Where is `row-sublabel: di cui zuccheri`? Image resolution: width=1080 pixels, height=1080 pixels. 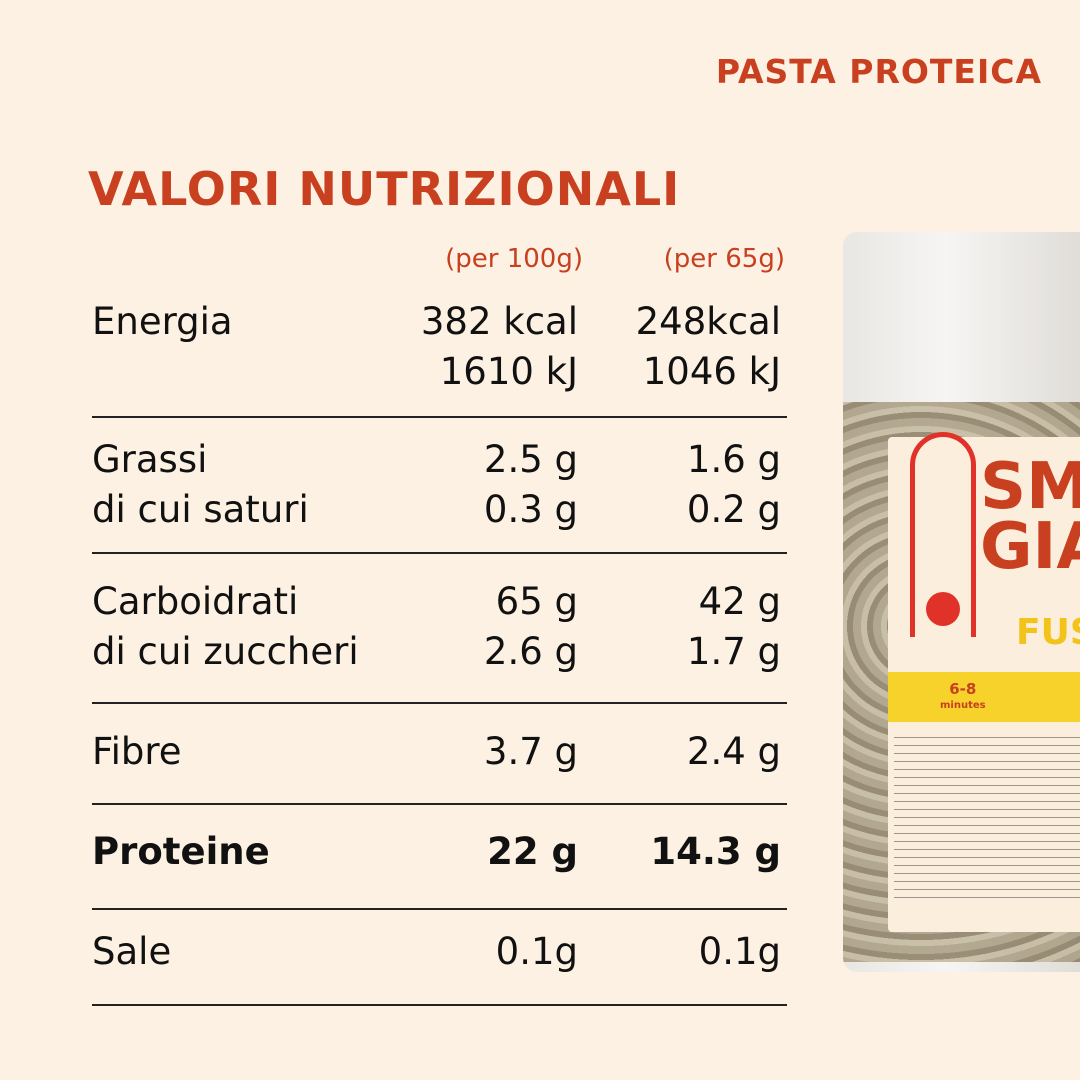
row-sublabel: di cui zuccheri is located at coordinates (225, 651).